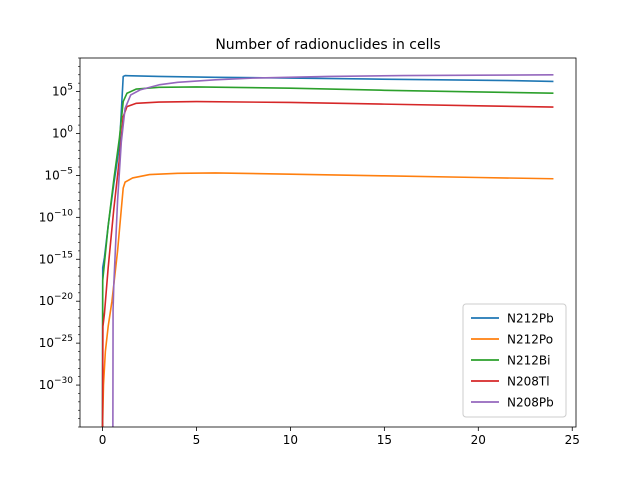 The image size is (640, 480). I want to click on x-tick-label: 15, so click(384, 440).